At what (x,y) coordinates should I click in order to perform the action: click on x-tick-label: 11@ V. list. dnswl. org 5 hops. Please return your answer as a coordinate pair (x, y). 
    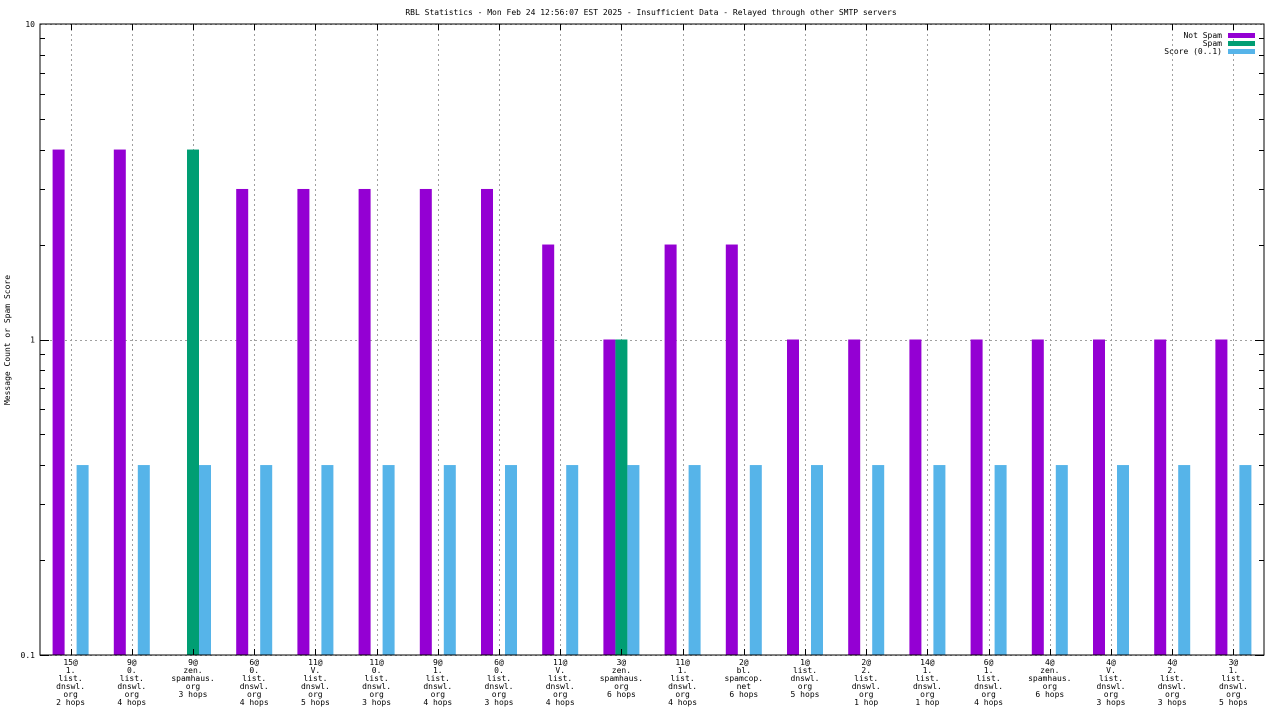
    Looking at the image, I should click on (315, 682).